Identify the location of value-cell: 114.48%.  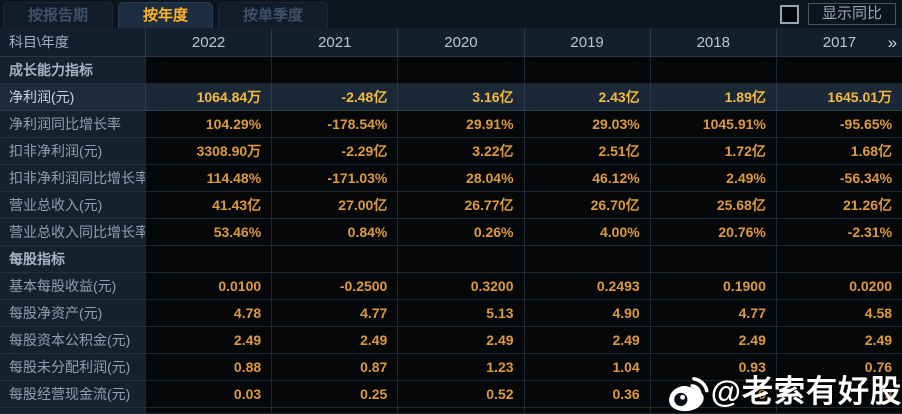
(208, 178).